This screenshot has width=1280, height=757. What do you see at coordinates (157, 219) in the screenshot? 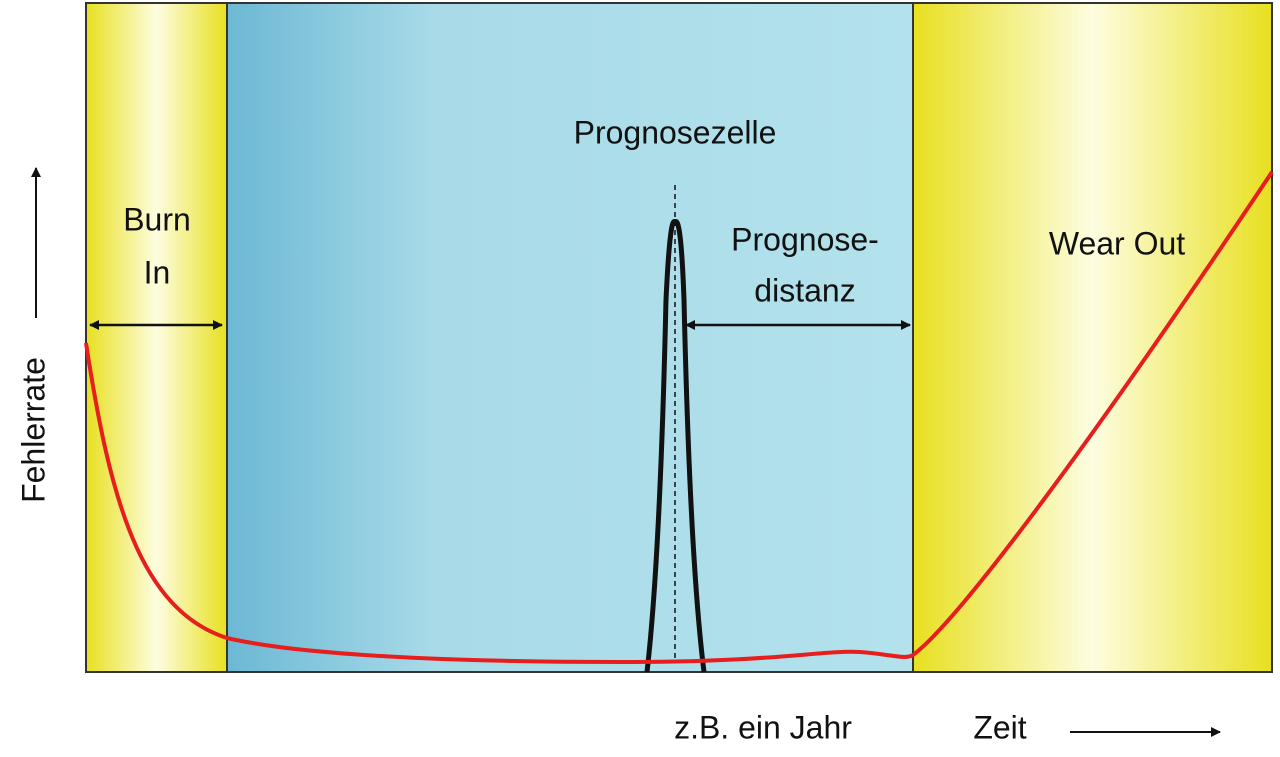
I see `label: Burn` at bounding box center [157, 219].